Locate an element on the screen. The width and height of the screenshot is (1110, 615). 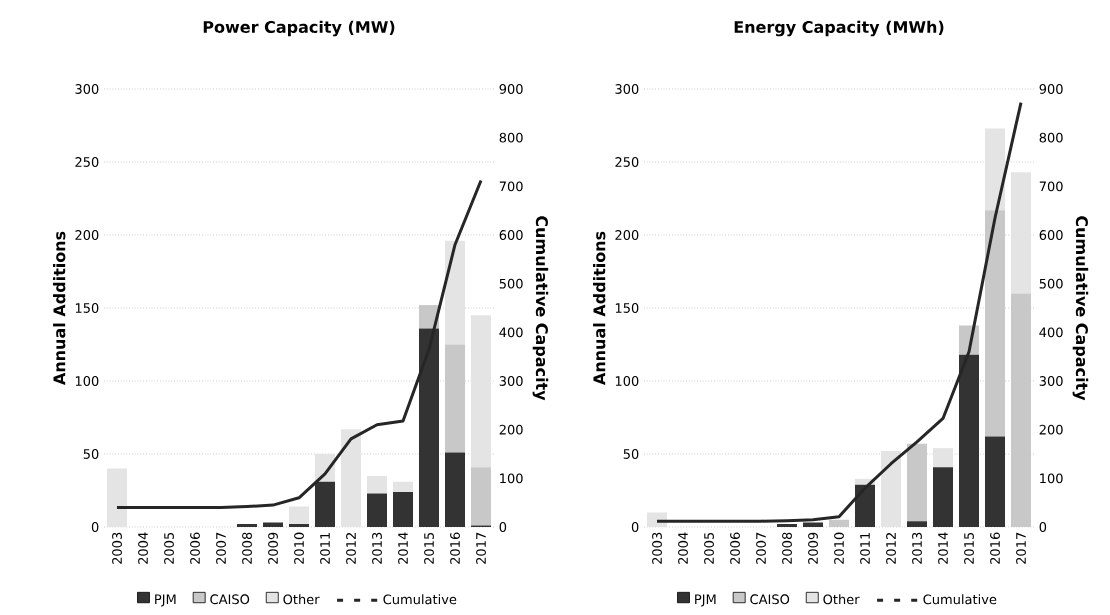
y-tick-label: 200 is located at coordinates (627, 235).